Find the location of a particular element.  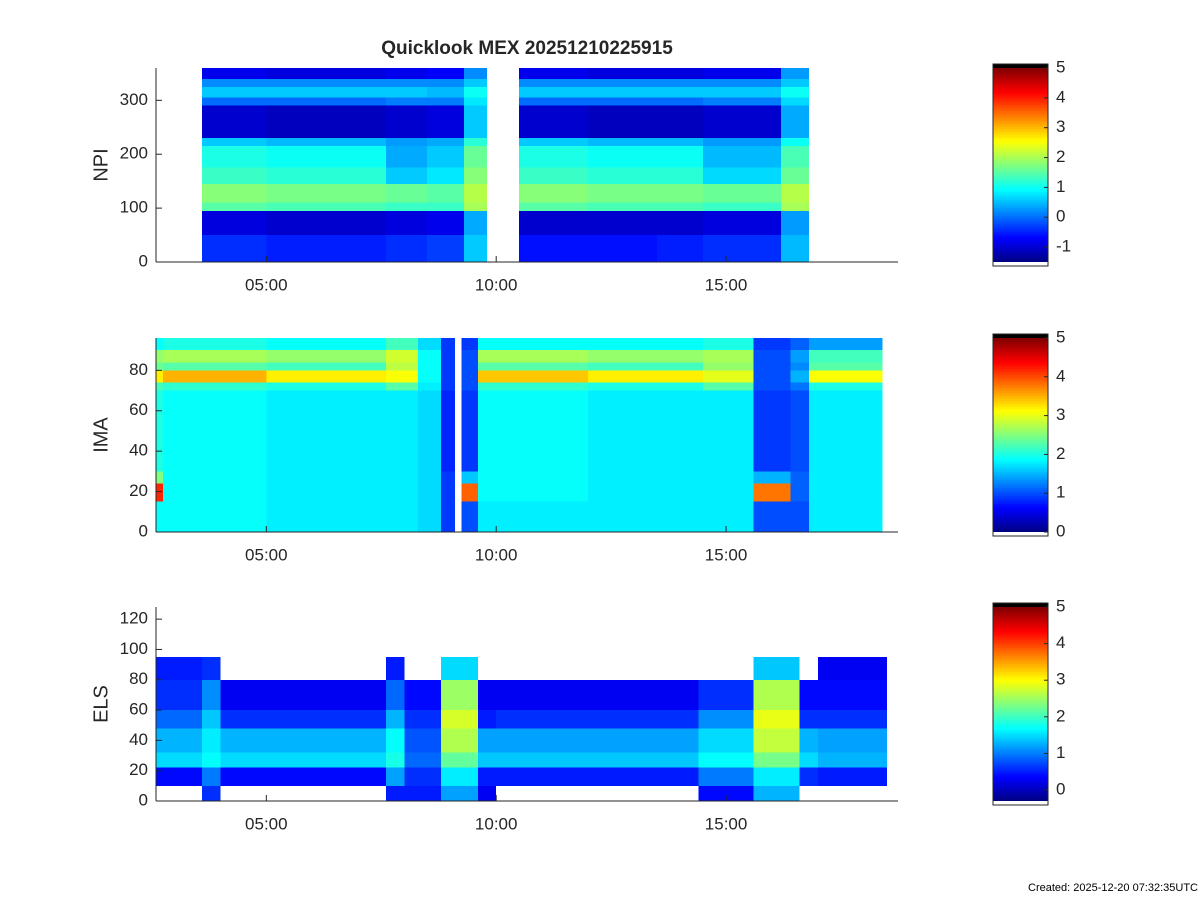

y-tick-label: 80 is located at coordinates (138, 369).